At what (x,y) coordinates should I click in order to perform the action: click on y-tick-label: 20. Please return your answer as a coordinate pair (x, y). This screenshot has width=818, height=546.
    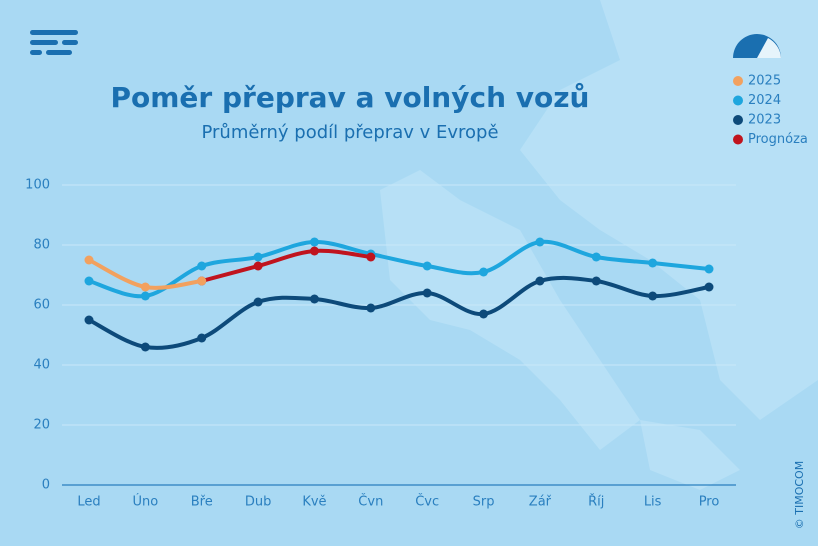
    Looking at the image, I should click on (41, 425).